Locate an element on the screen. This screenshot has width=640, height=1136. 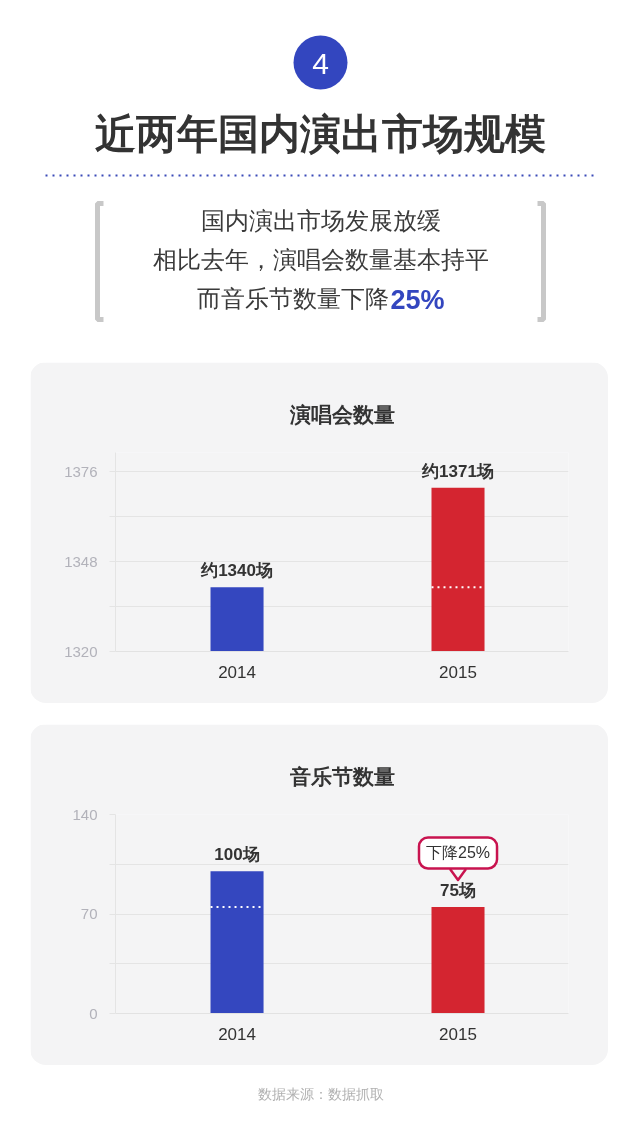
chart-title: 音乐节数量 is located at coordinates (341, 776).